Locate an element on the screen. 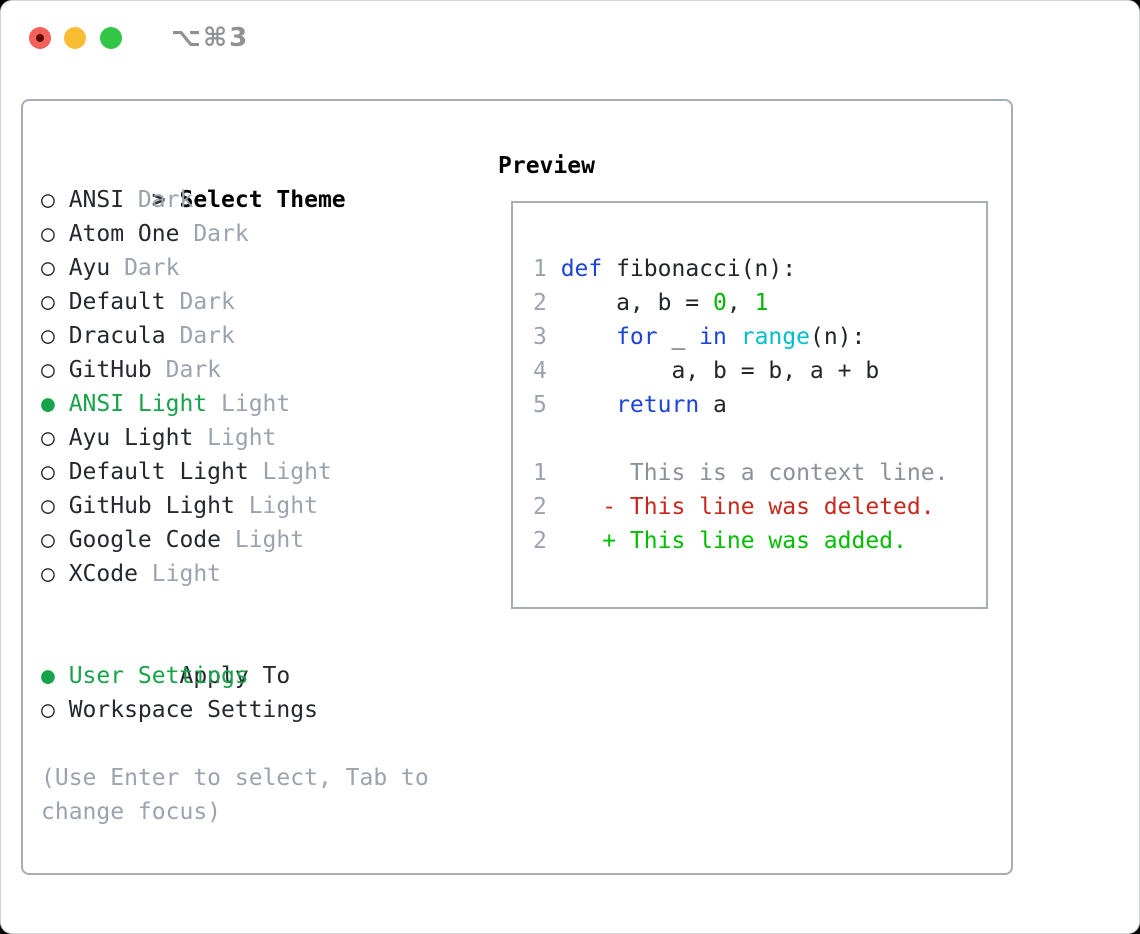  code-segment-plain: fibonacci(n): is located at coordinates (699, 269).